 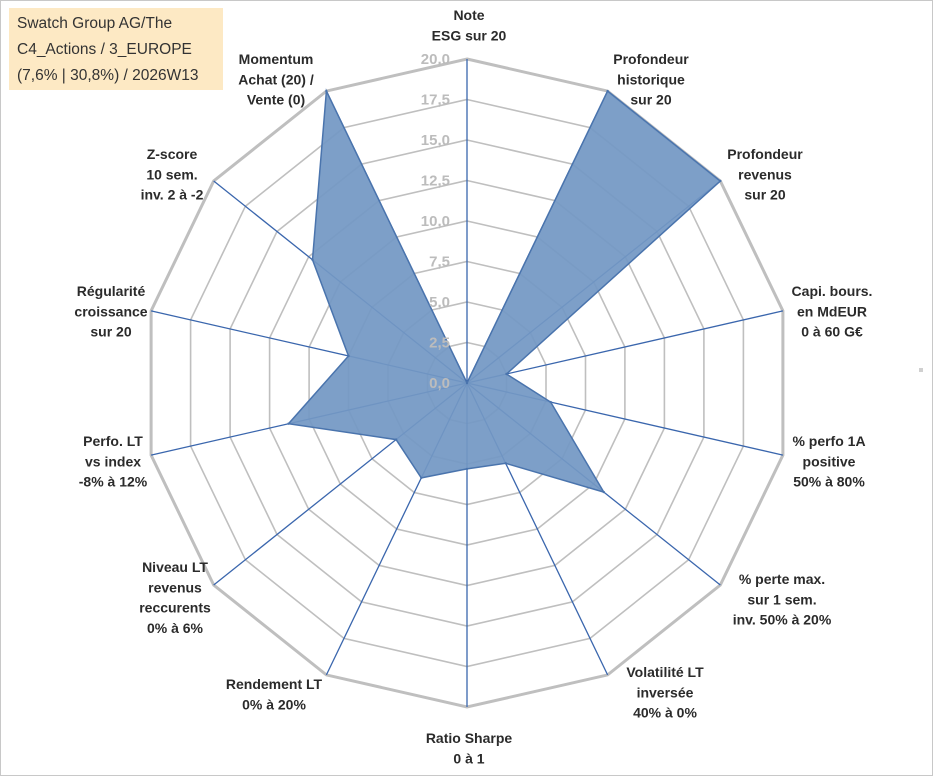 I want to click on axis-label-group: % perfo 1A positive 50% à 80%, so click(x=828, y=461).